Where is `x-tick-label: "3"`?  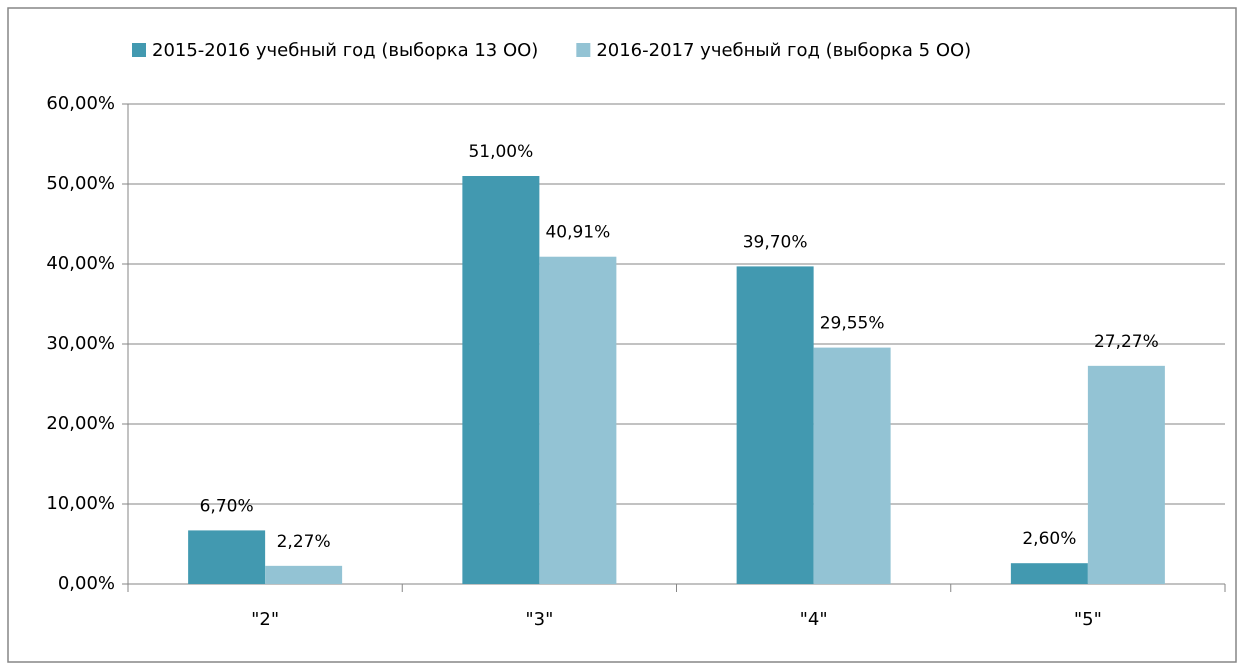 x-tick-label: "3" is located at coordinates (539, 619).